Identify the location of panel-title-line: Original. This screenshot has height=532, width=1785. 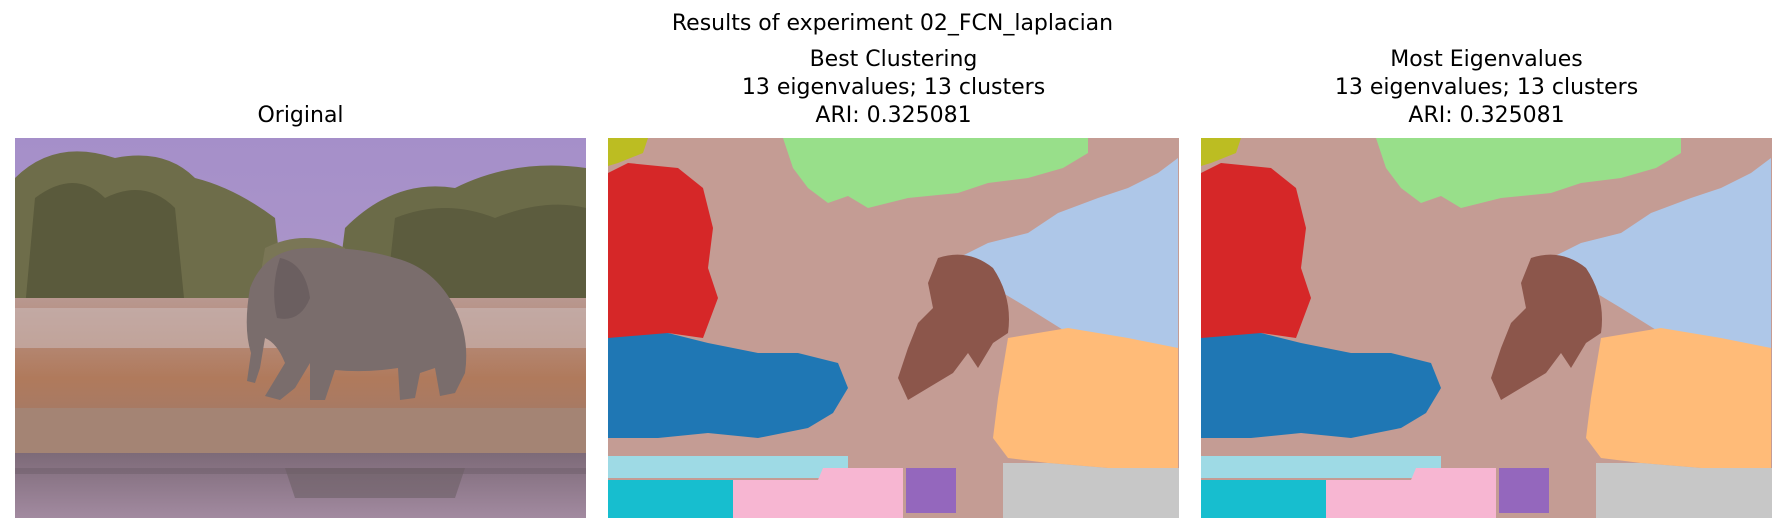
(300, 115).